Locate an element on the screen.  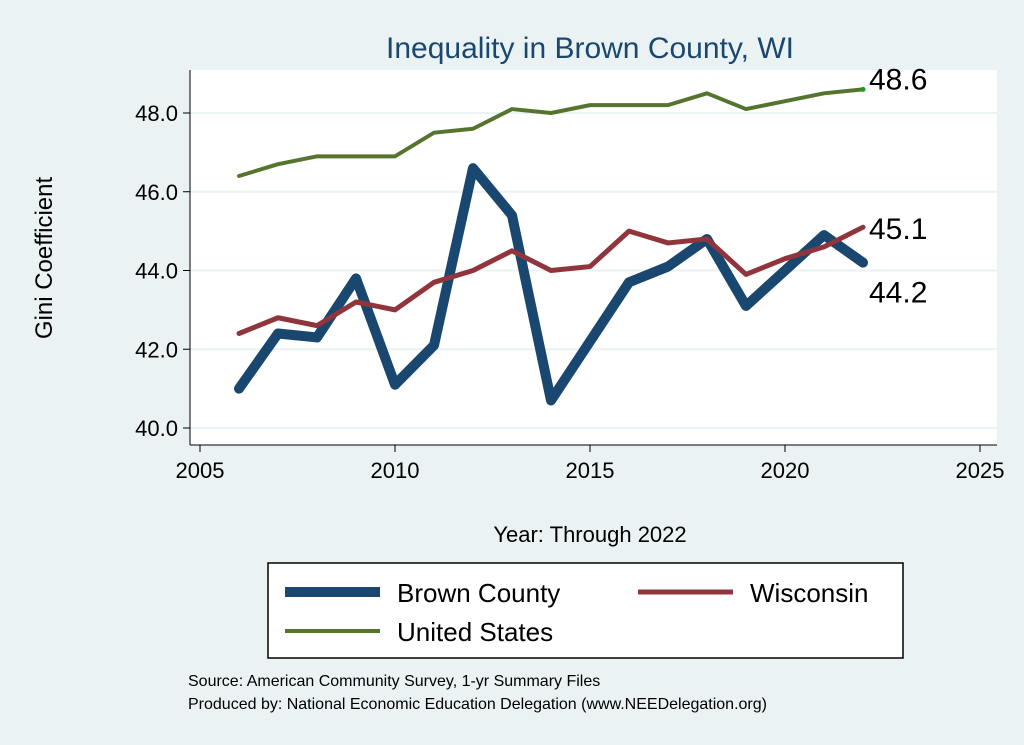
x-tick-label: 2015 is located at coordinates (590, 470).